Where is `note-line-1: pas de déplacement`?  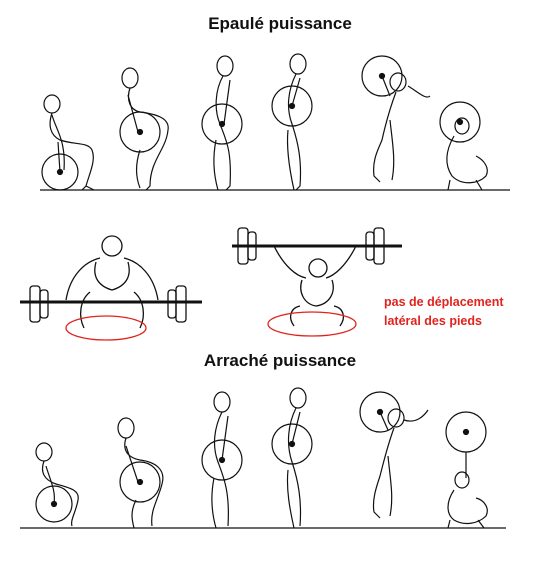
note-line-1: pas de déplacement is located at coordinates (444, 302).